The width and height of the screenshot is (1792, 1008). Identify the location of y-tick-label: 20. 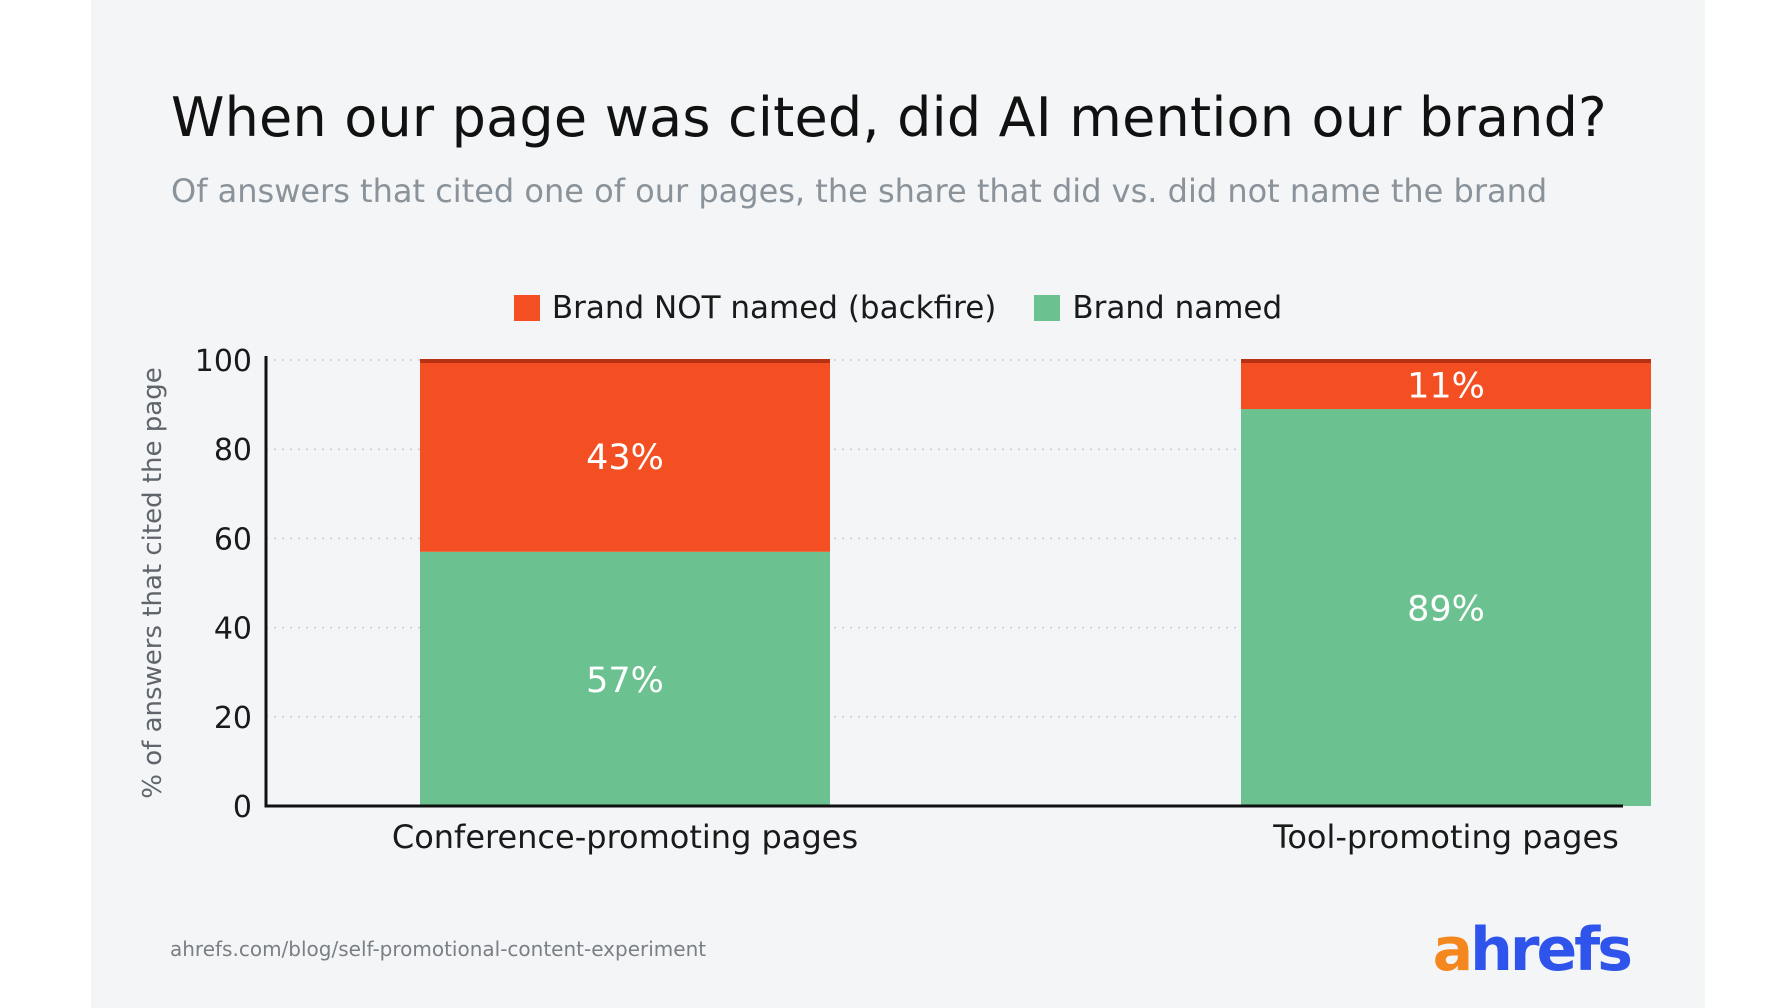
(233, 718).